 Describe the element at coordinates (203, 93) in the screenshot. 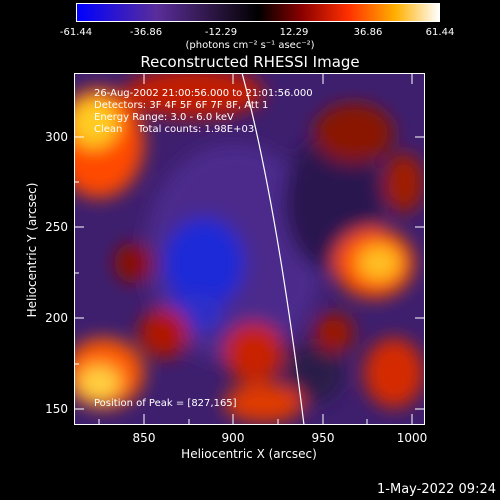

I see `info-time-range: 26-Aug-2002 21:00:56.000 to 21:01:56.000` at that location.